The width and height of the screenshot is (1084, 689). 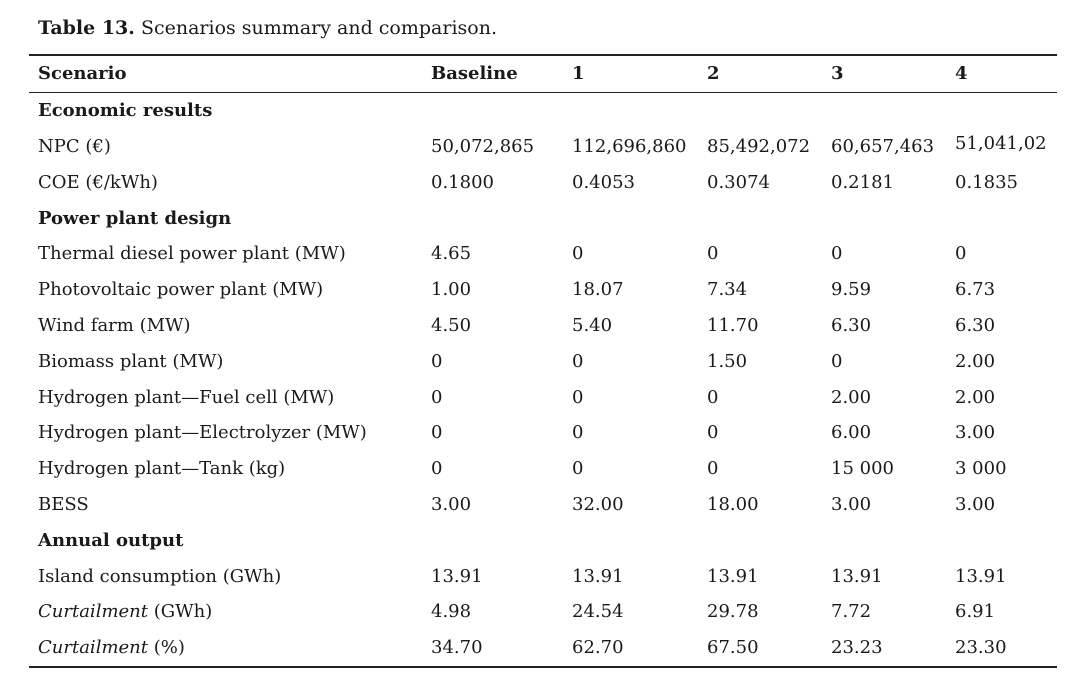 I want to click on cell-scenario-4: 6.73, so click(x=975, y=290).